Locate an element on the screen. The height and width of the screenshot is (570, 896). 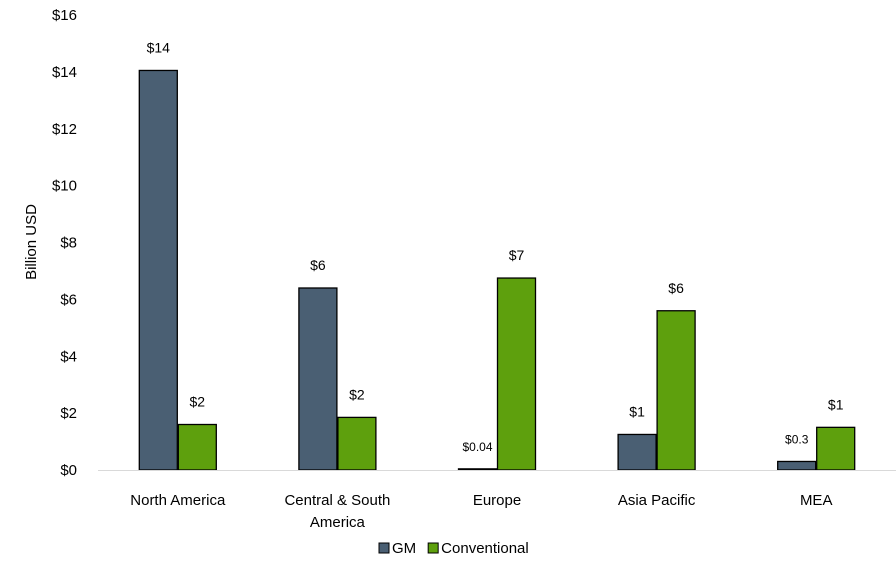
y-axis-ticks: $0 $2 $4 $6 $8 $10 $12 $14 $16 is located at coordinates (64, 243).